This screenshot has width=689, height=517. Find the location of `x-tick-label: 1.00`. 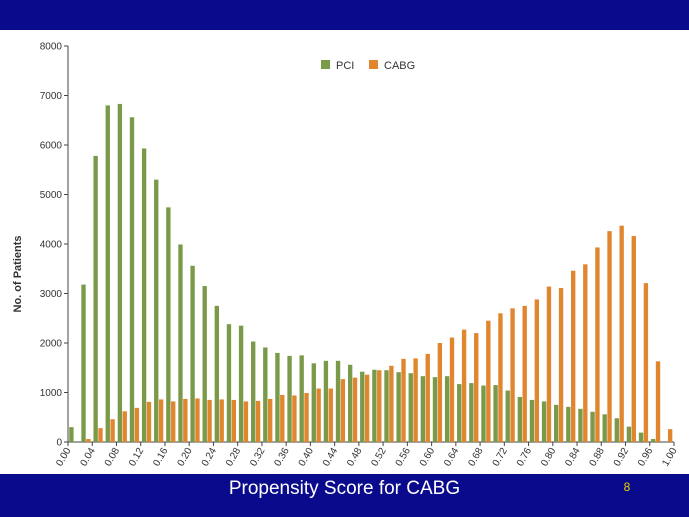

x-tick-label: 1.00 is located at coordinates (669, 457).